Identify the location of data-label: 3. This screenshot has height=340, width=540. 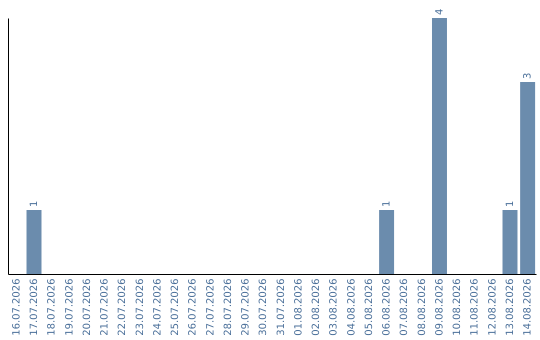
(528, 75).